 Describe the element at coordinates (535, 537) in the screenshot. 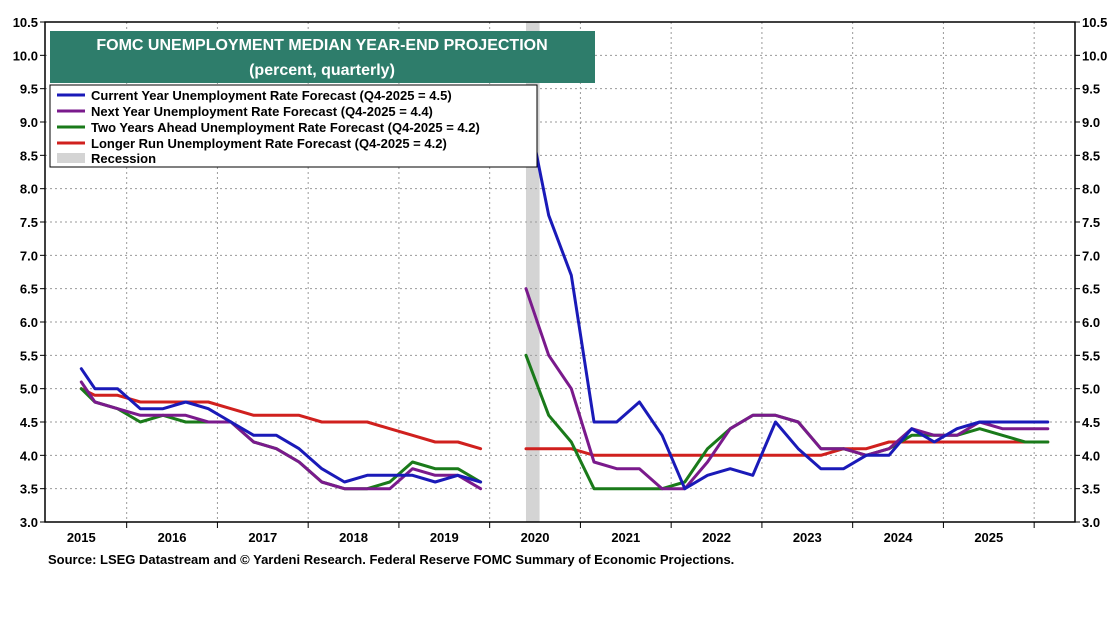

I see `x-tick-label: 2020` at that location.